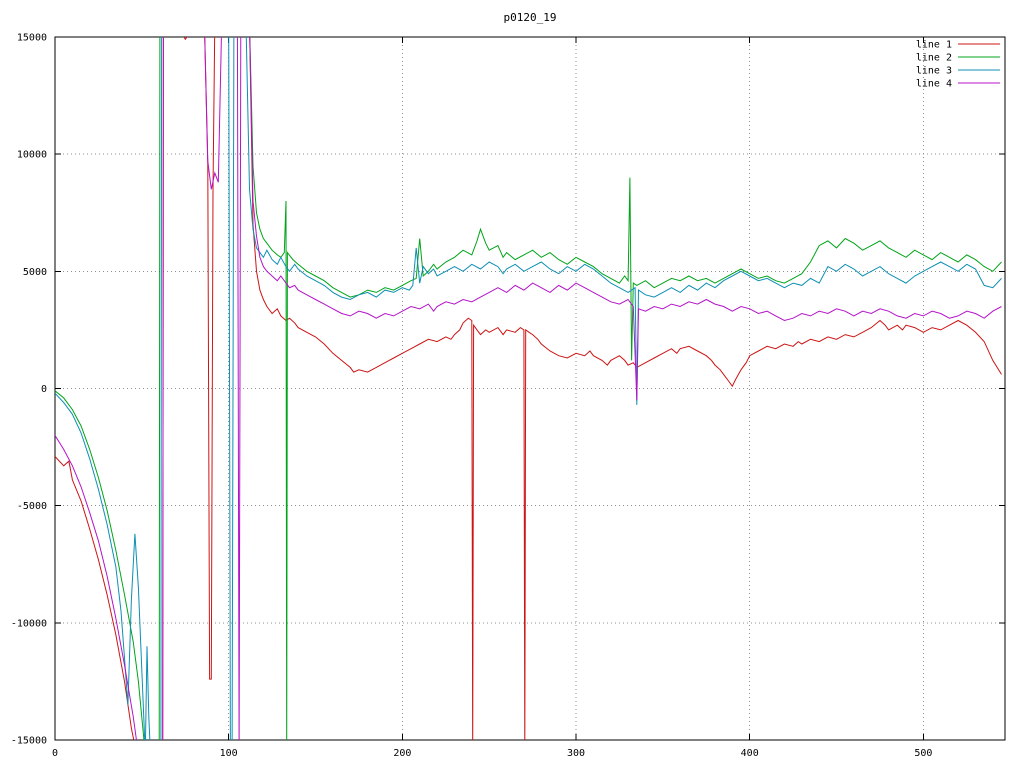 The image size is (1024, 768). What do you see at coordinates (750, 753) in the screenshot?
I see `svg-text: 400` at bounding box center [750, 753].